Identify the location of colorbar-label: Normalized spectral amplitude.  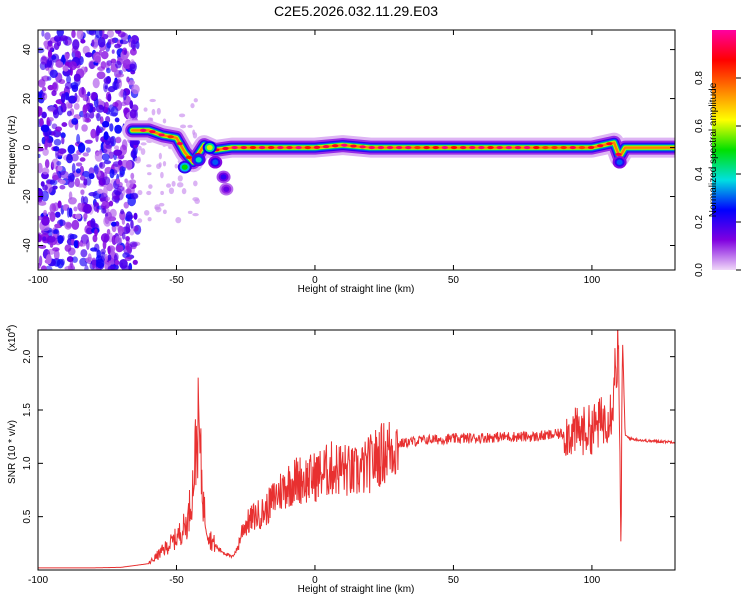
(713, 149).